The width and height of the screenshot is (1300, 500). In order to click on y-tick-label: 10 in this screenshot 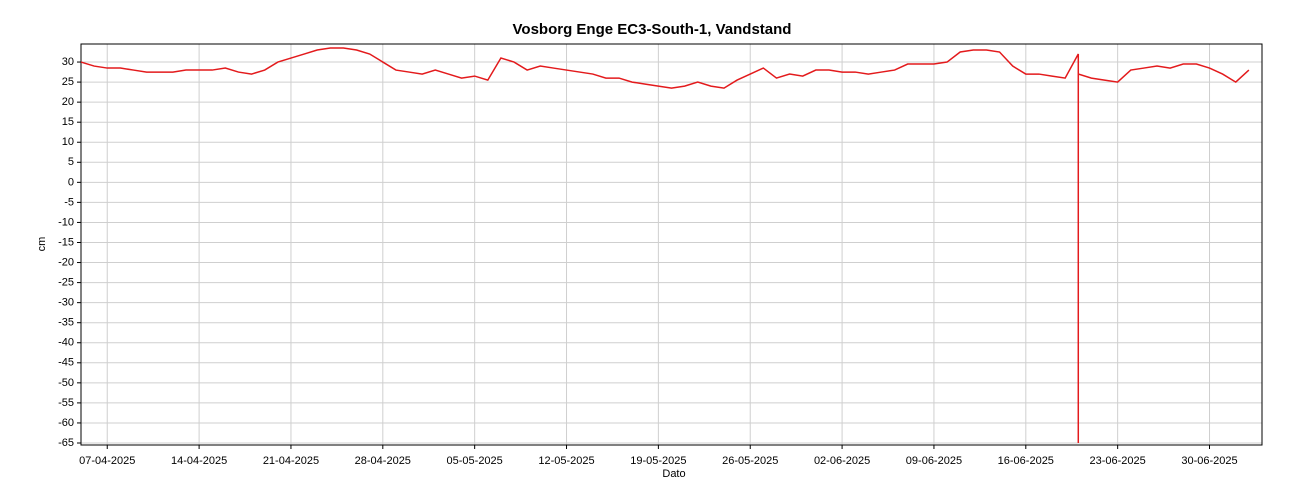, I will do `click(68, 142)`.